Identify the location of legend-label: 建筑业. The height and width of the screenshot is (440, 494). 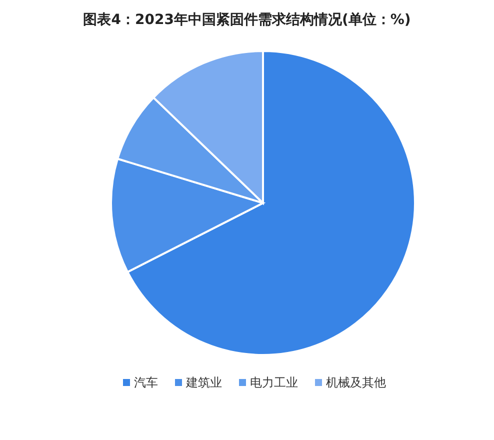
(203, 382).